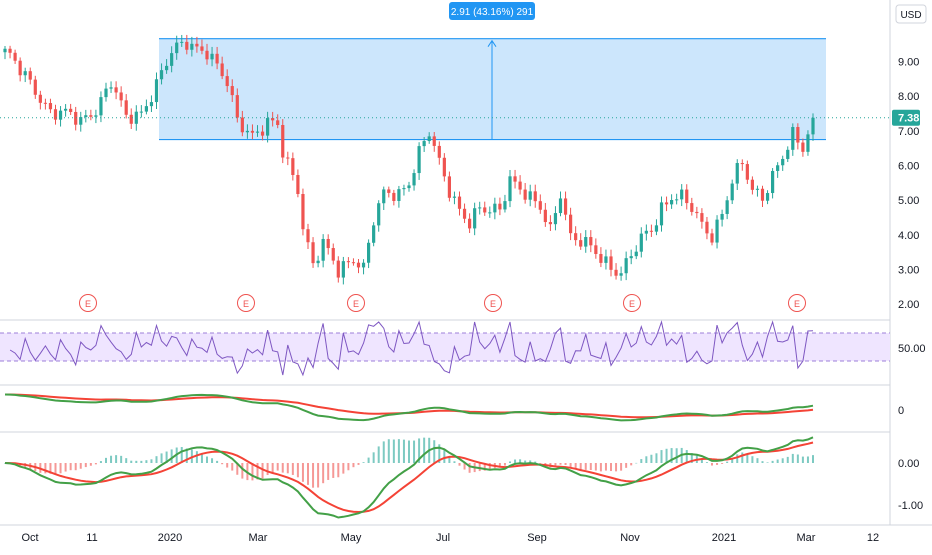 The image size is (932, 555). Describe the element at coordinates (906, 117) in the screenshot. I see `last-price-badge` at that location.